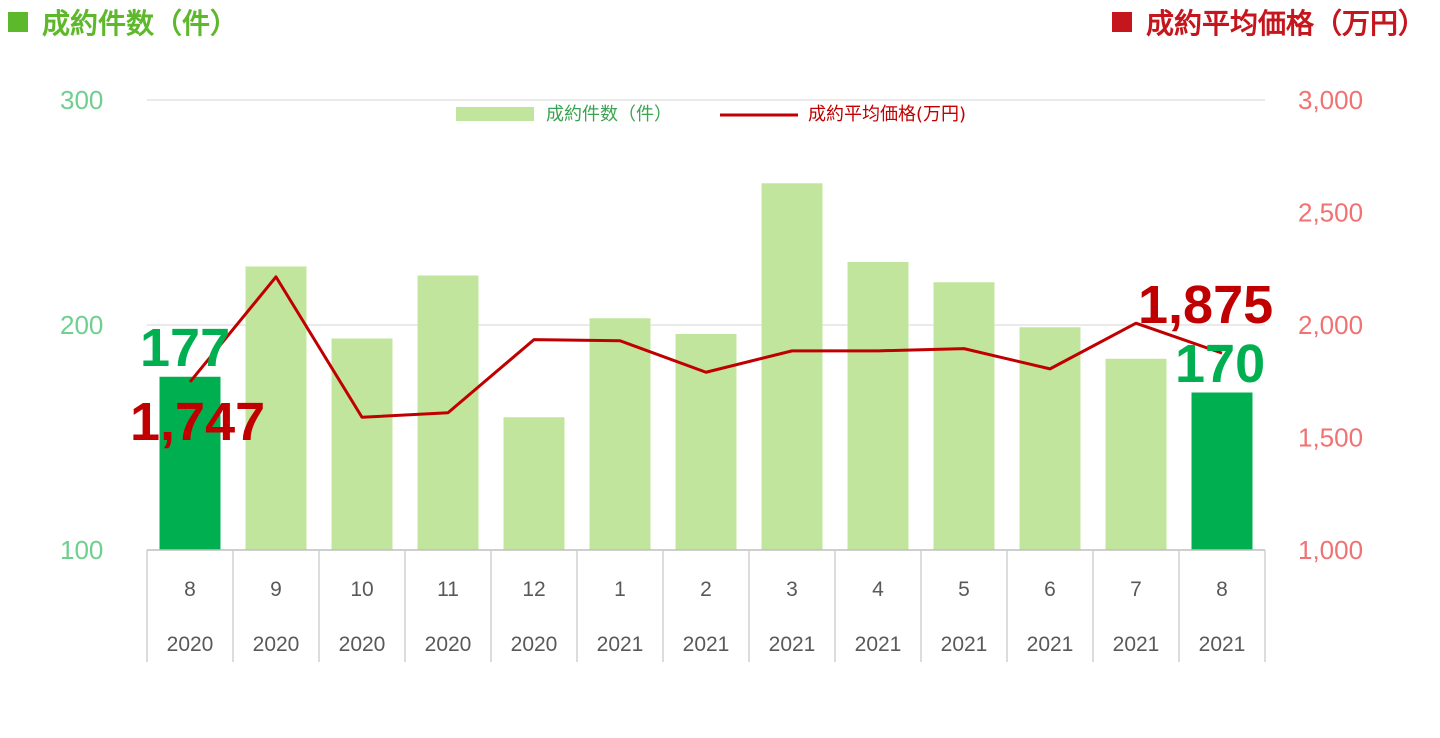 This screenshot has width=1440, height=738. Describe the element at coordinates (1330, 100) in the screenshot. I see `right-axis-tick: 3,000` at that location.